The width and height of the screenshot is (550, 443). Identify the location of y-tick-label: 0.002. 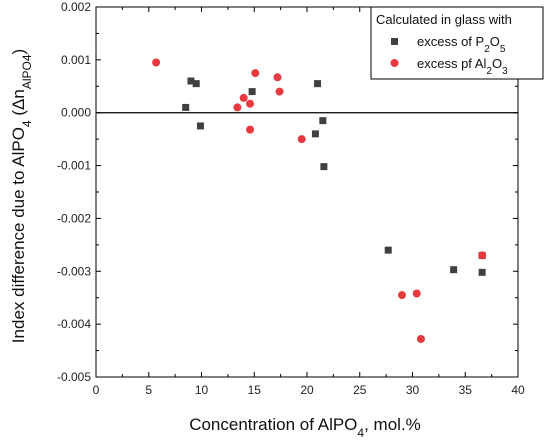
(76, 7).